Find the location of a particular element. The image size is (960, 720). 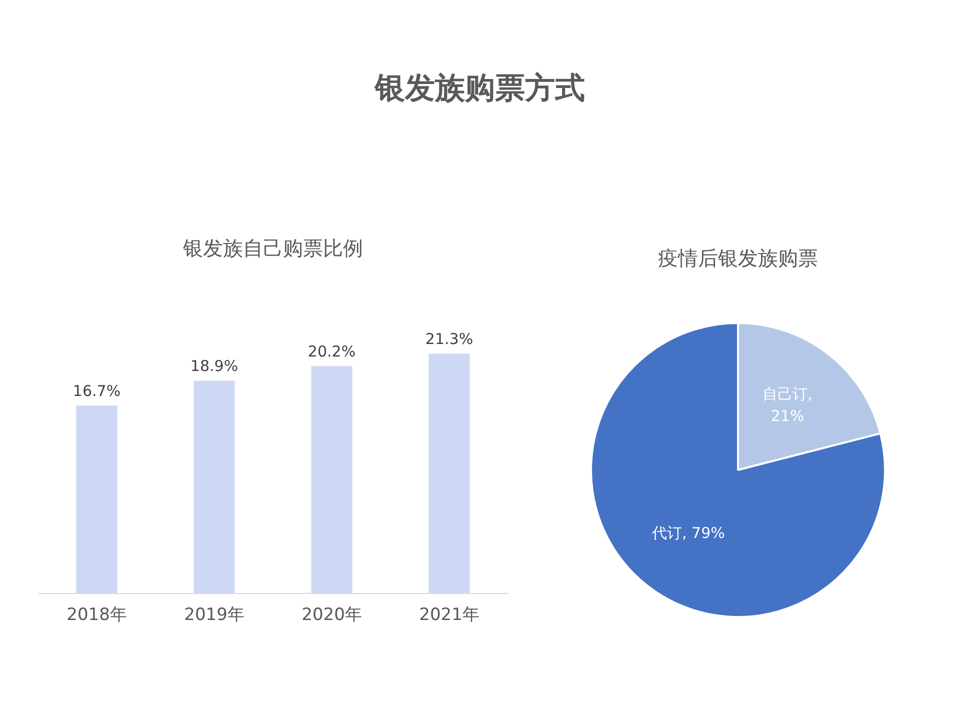

data-label: 21.3% is located at coordinates (449, 339).